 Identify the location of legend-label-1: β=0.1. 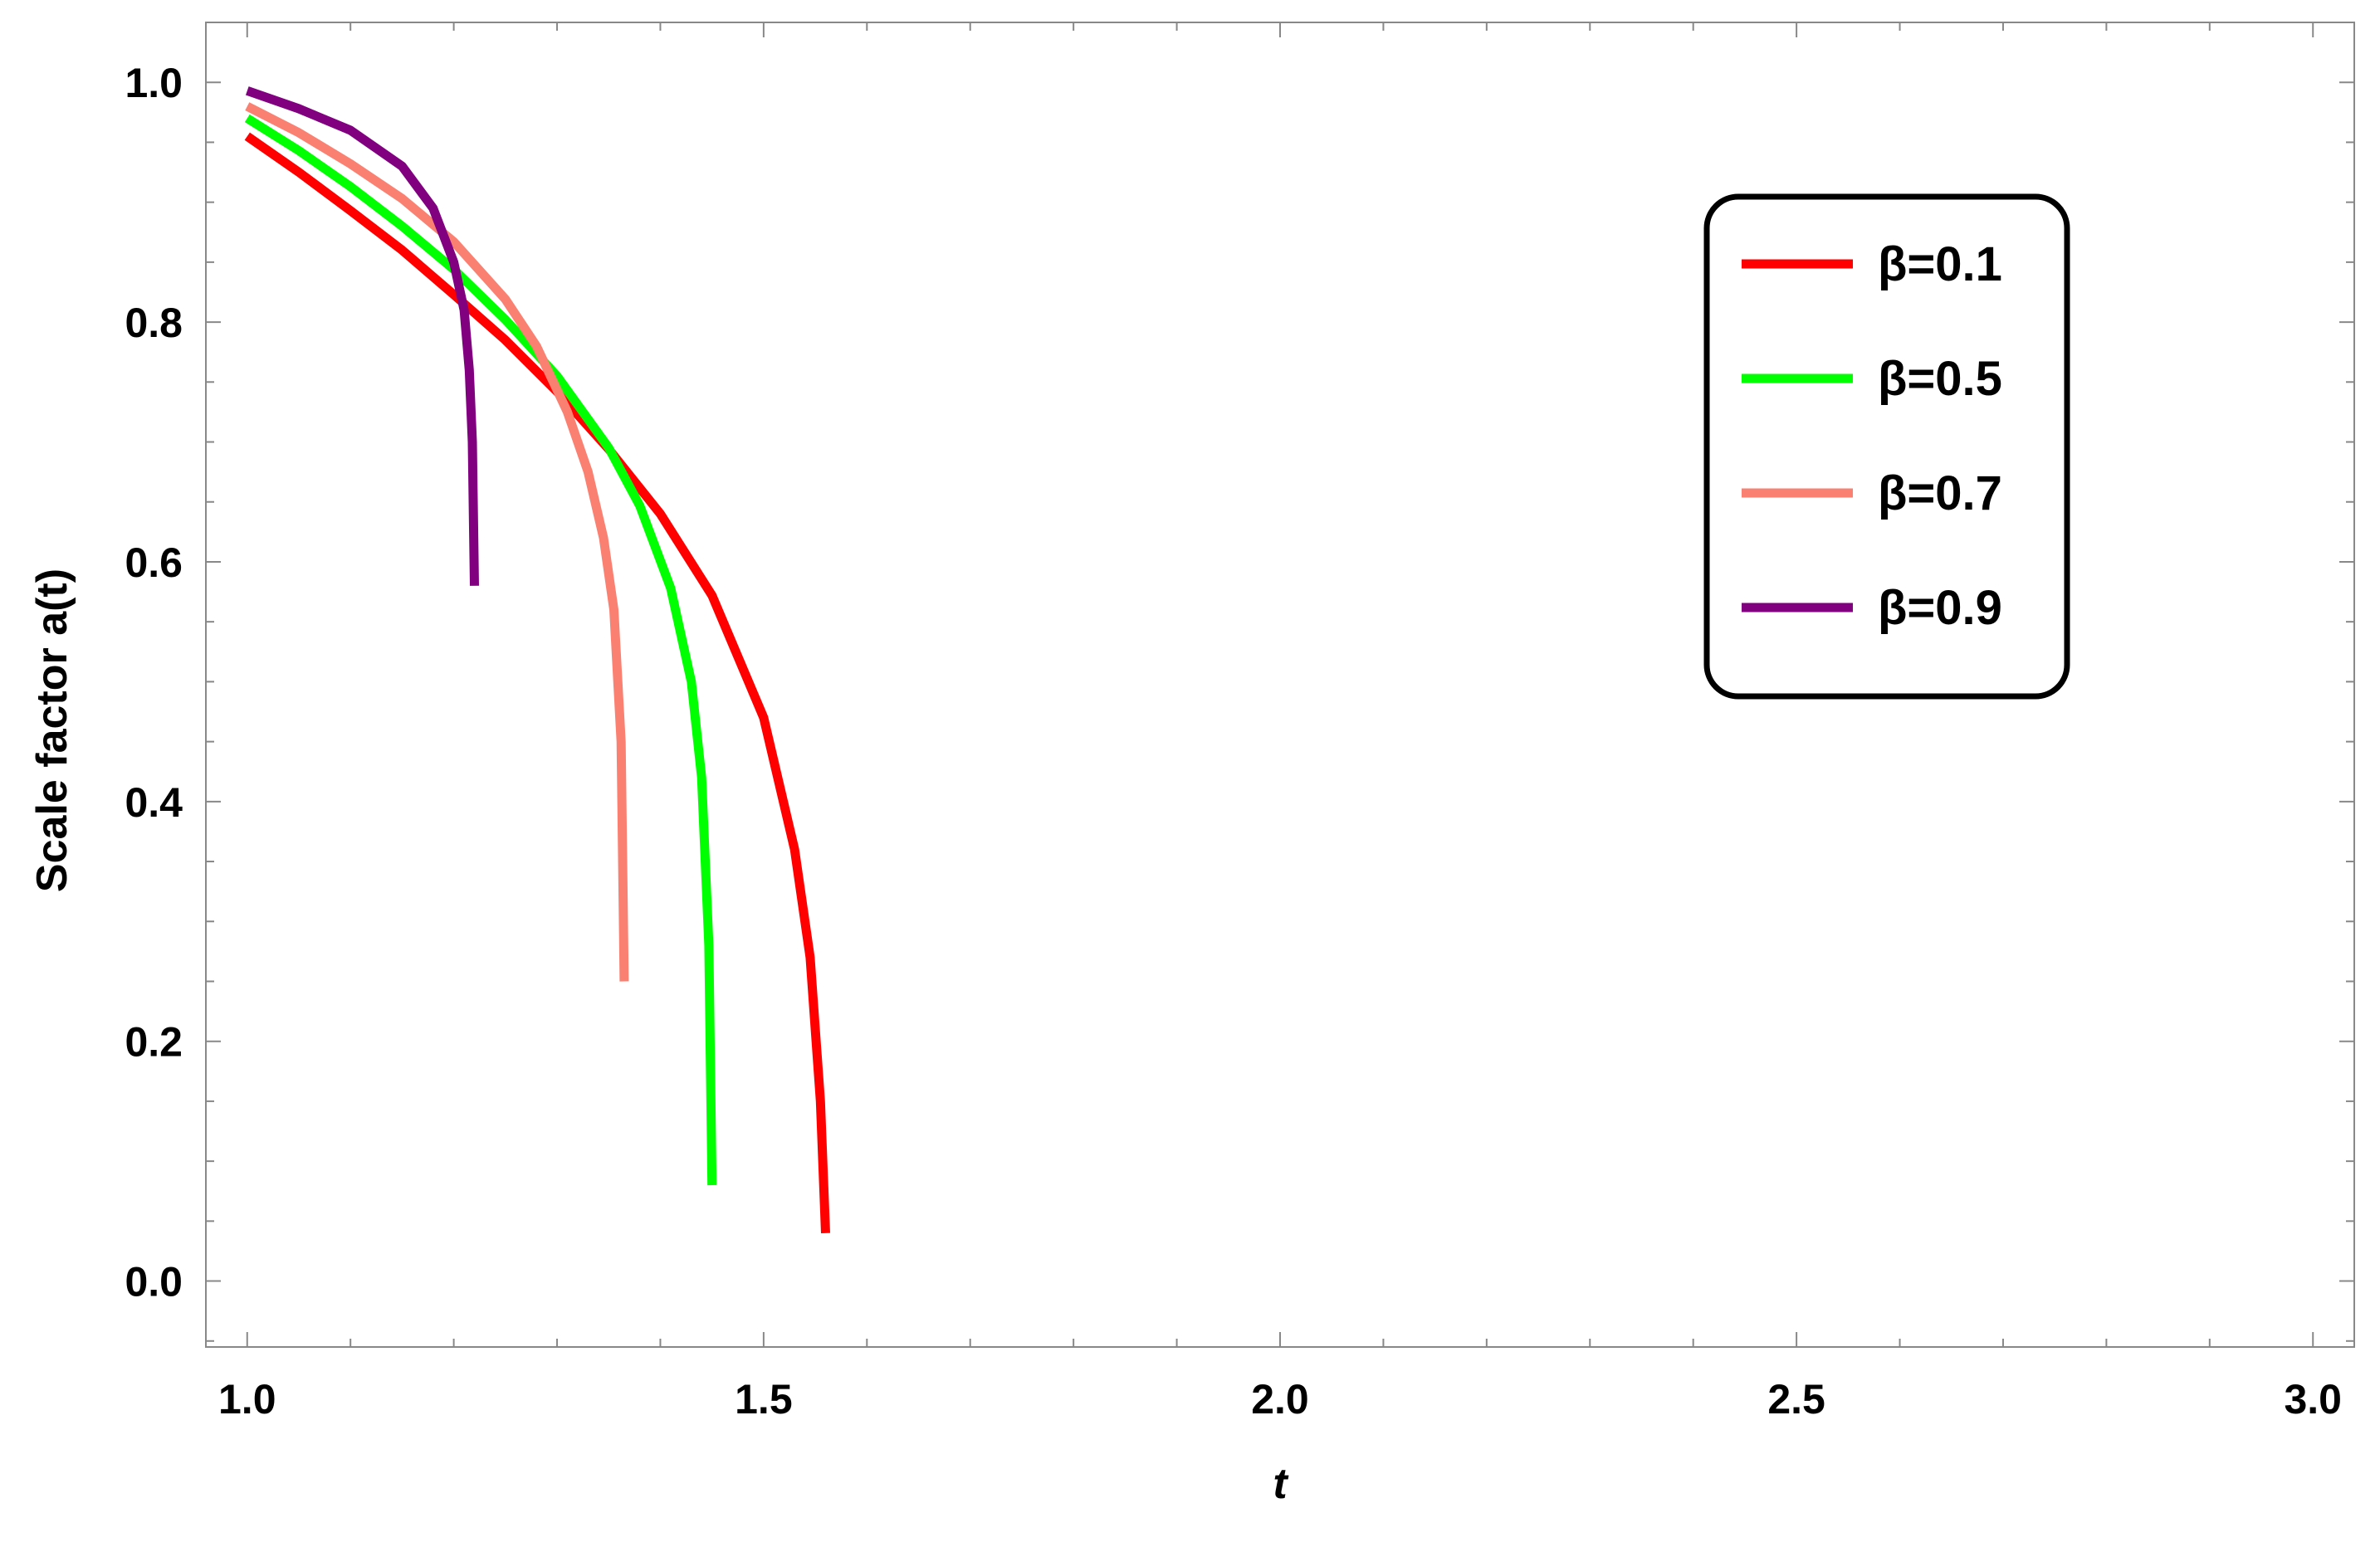
(1940, 264).